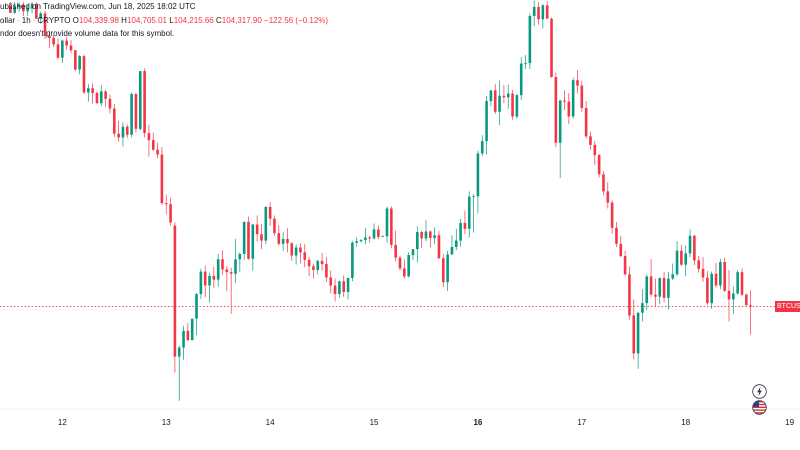  I want to click on change-value: −122.56 (−0.12%), so click(296, 20).